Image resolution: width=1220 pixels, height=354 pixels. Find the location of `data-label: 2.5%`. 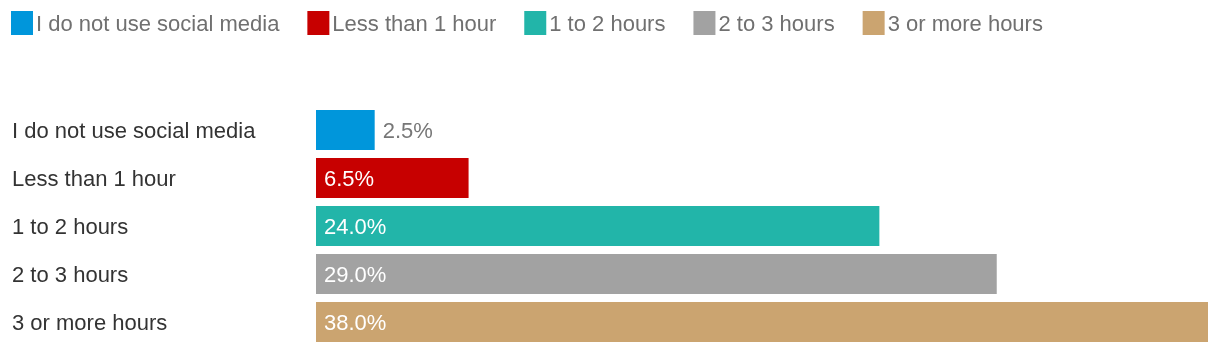

data-label: 2.5% is located at coordinates (407, 130).